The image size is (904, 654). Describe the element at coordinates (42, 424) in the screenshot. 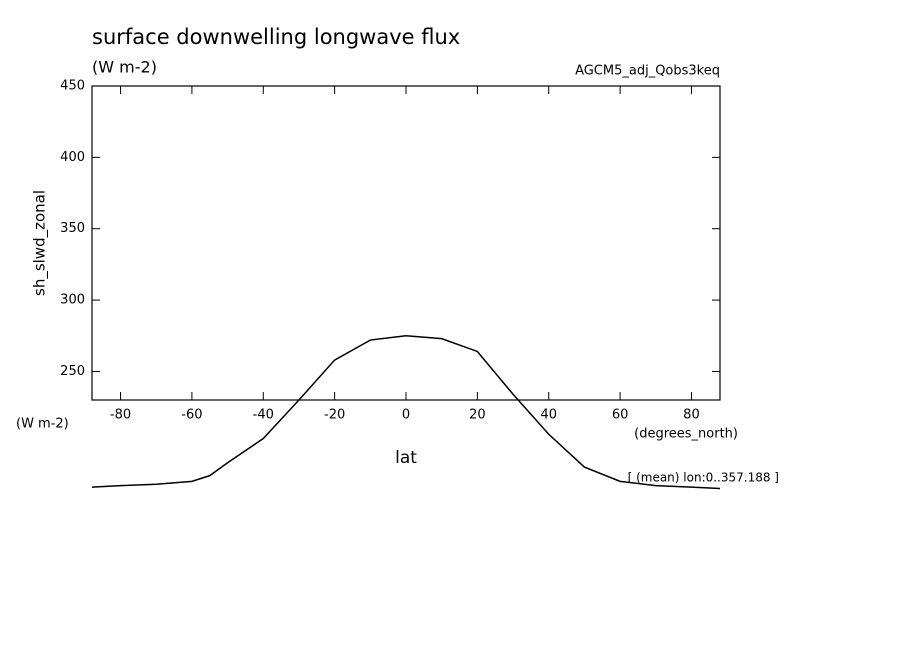

I see `y-units: (W m-2)` at that location.